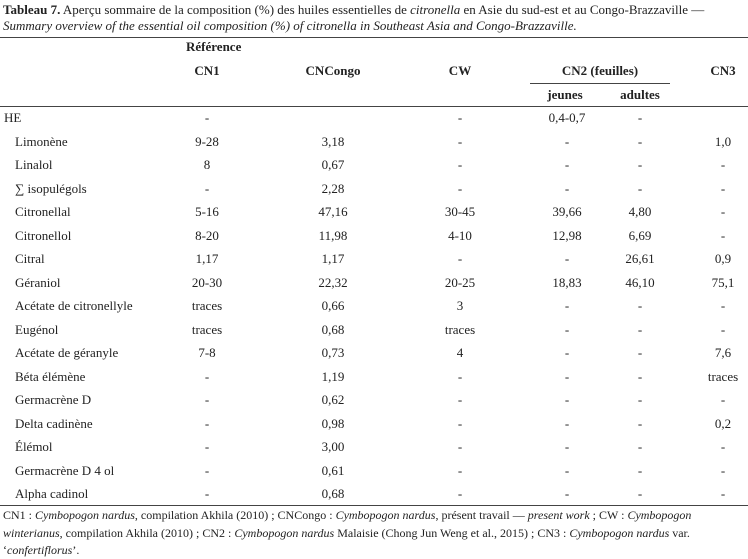  Describe the element at coordinates (640, 282) in the screenshot. I see `cell: 46,10` at that location.